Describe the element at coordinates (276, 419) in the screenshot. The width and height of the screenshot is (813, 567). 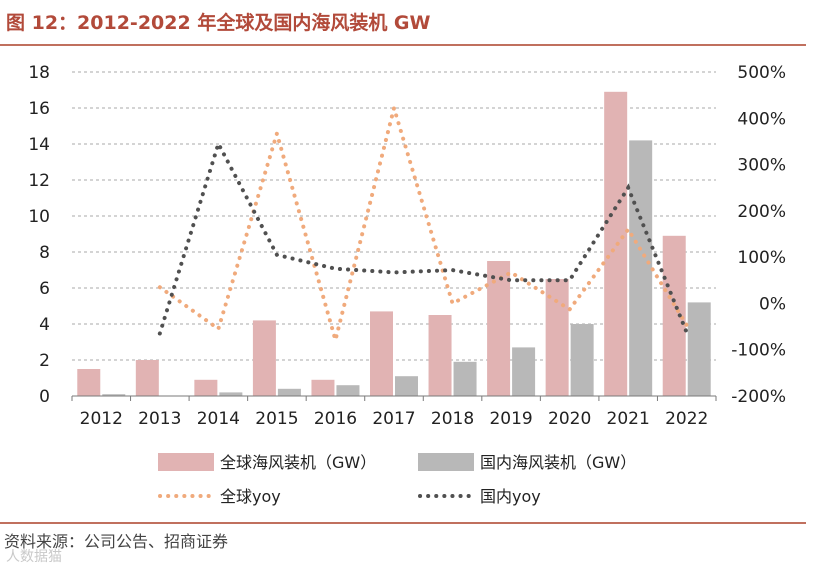
I see `x-tick-label: 2015` at that location.